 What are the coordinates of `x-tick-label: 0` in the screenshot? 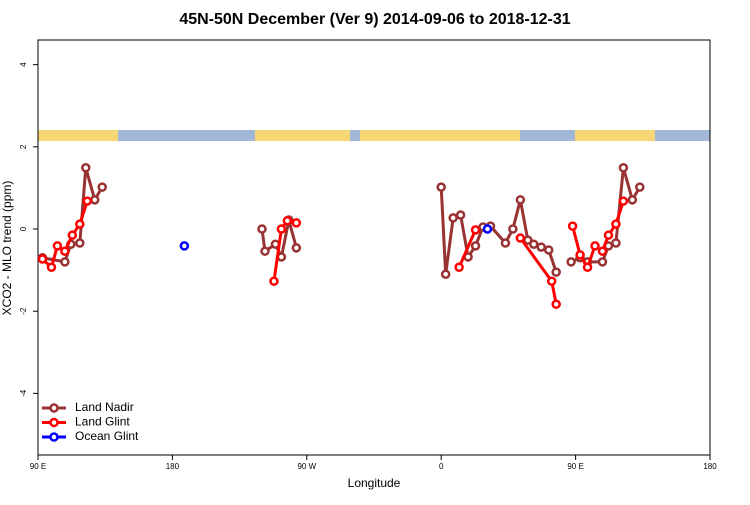 It's located at (441, 466).